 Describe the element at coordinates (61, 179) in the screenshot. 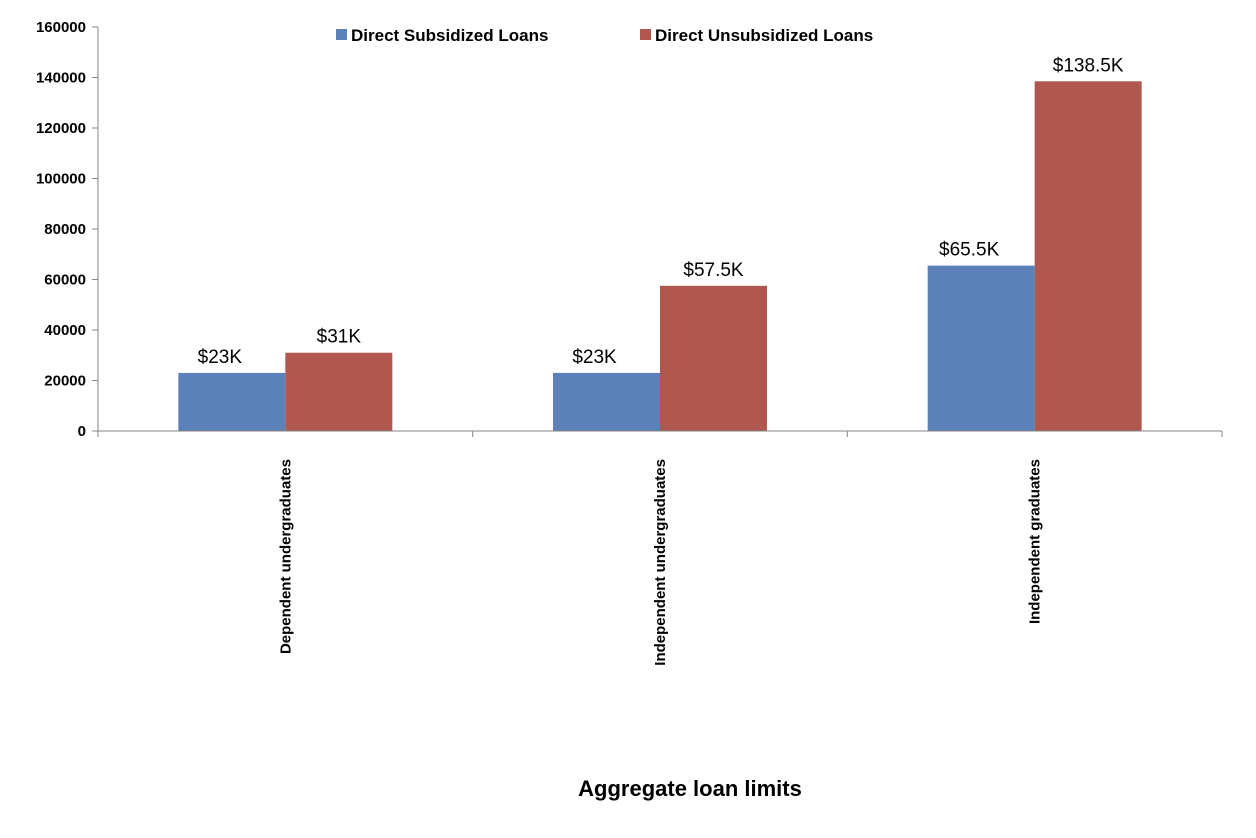

I see `y-tick-label: 100000` at that location.